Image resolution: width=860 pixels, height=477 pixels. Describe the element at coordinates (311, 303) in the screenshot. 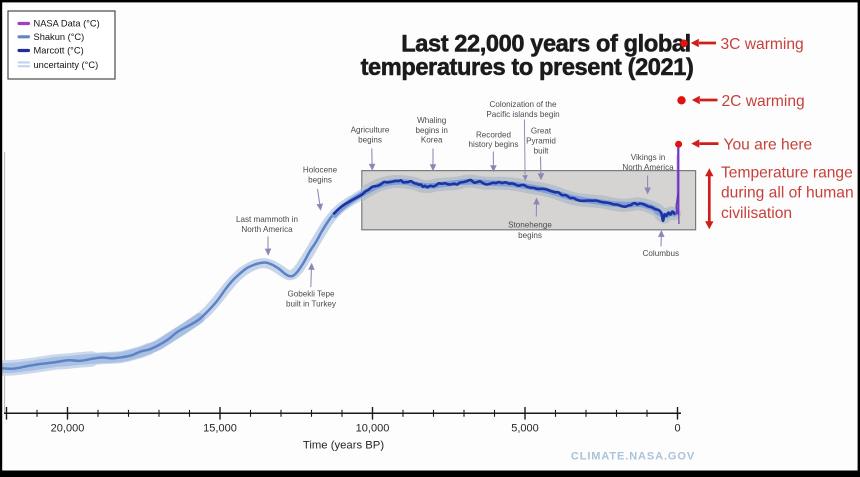

I see `svg-text: built in Turkey` at that location.